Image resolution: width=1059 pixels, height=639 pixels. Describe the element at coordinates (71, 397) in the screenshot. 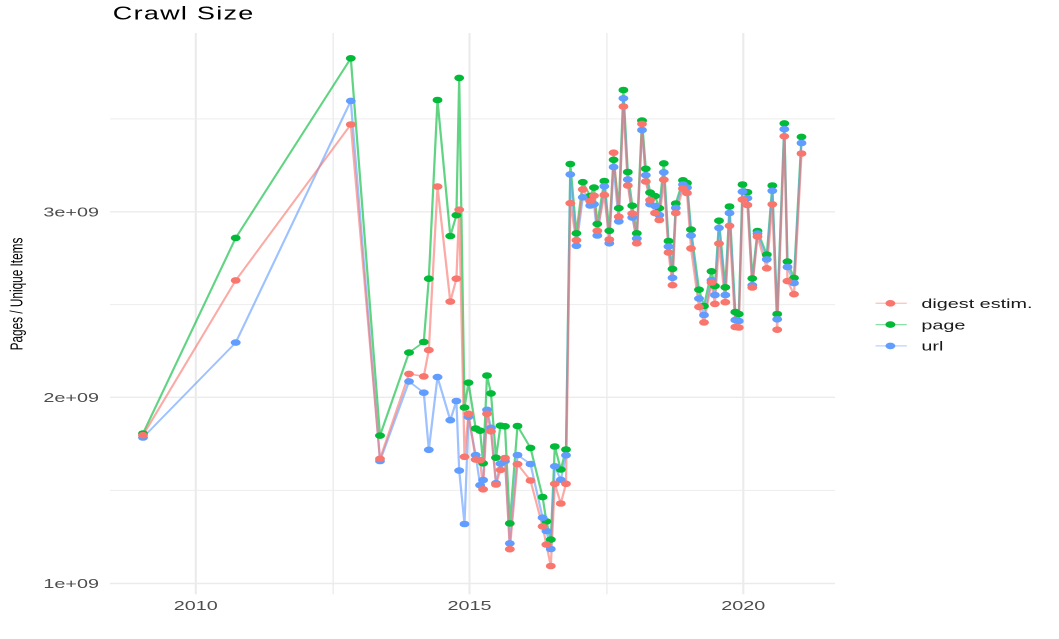

I see `svg-text: 2e+09` at that location.